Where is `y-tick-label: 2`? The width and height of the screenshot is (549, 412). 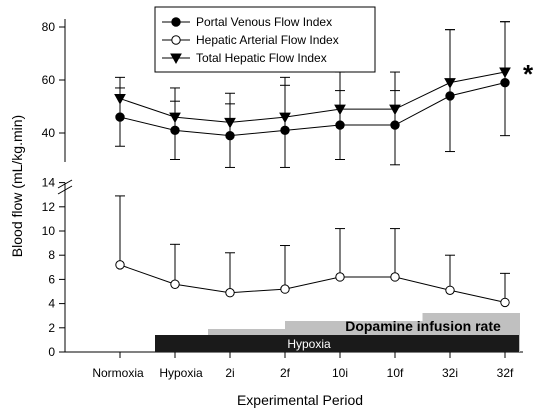 y-tick-label: 2 is located at coordinates (51, 328).